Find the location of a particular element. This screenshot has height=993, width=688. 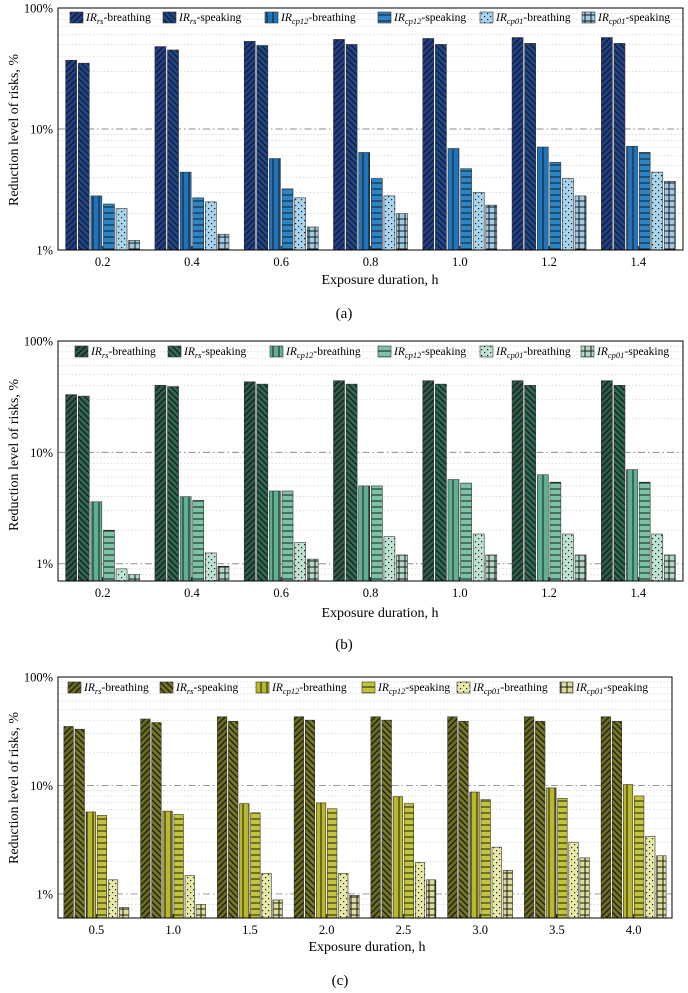

x-tick-label: 0.2 is located at coordinates (103, 262).